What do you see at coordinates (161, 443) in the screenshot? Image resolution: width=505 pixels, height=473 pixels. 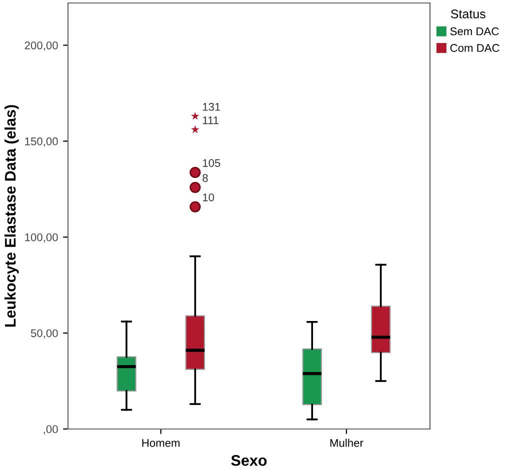 I see `x-tick-label: Homem` at bounding box center [161, 443].